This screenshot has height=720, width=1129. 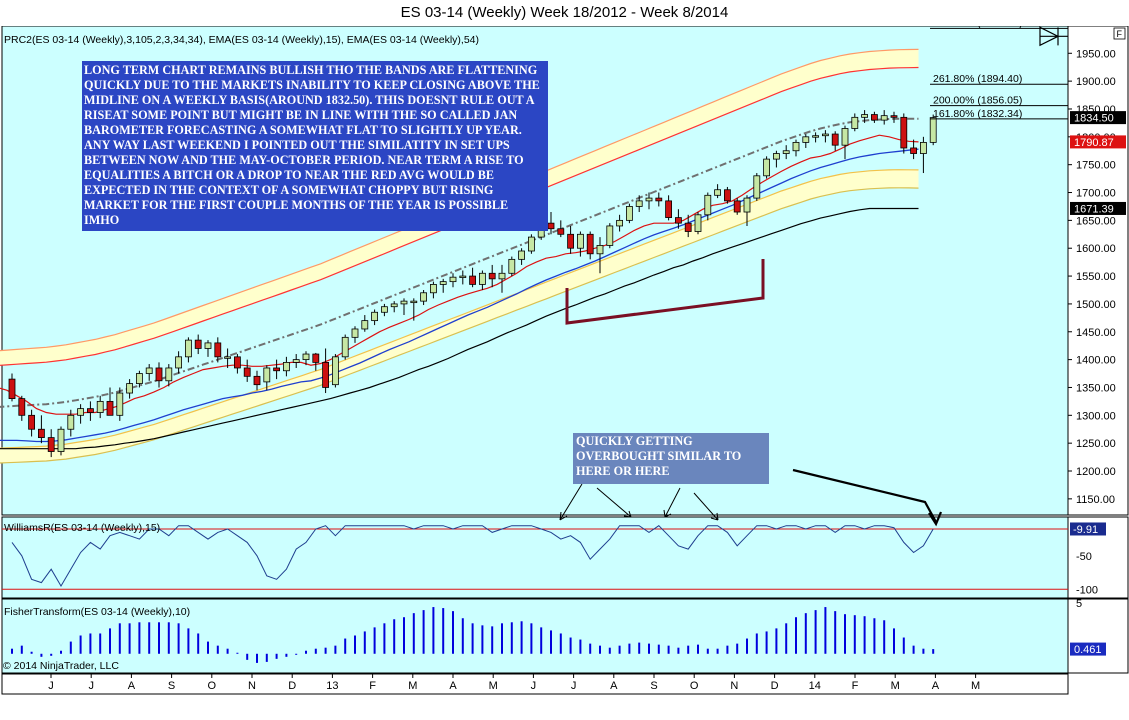 I want to click on fib-level-label: 261.80% (1894.40), so click(x=977, y=79).